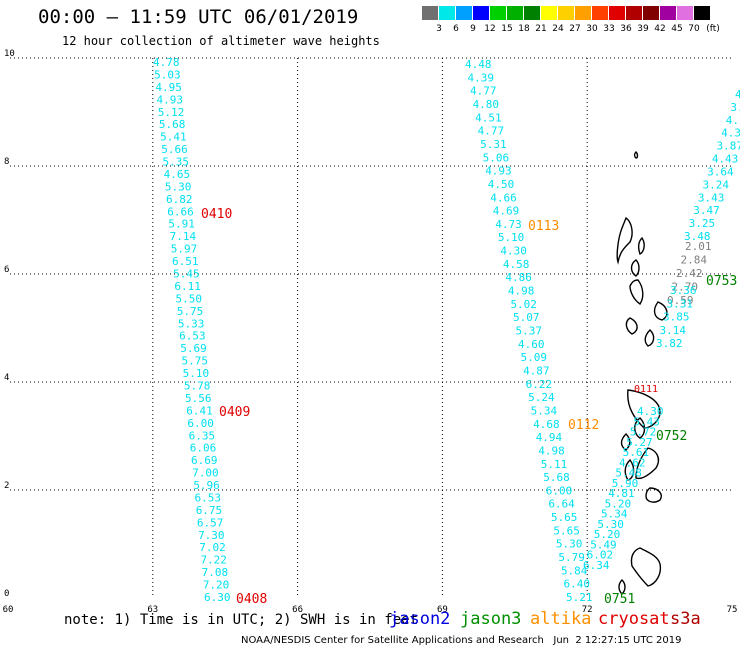  I want to click on wave-height-value: 5.48, so click(628, 473).